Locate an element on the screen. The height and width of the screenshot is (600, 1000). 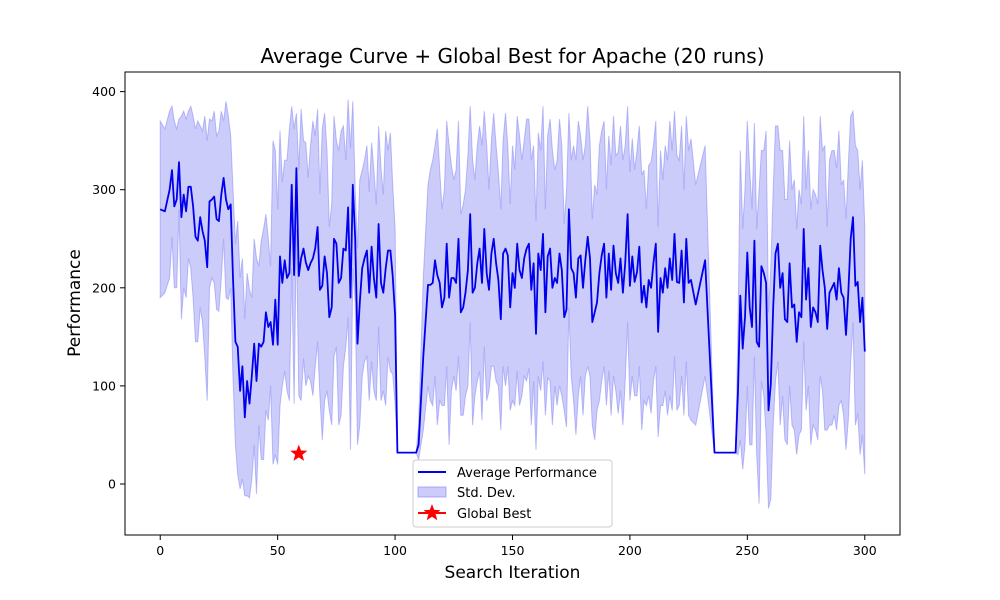
global-best-star is located at coordinates (299, 452).